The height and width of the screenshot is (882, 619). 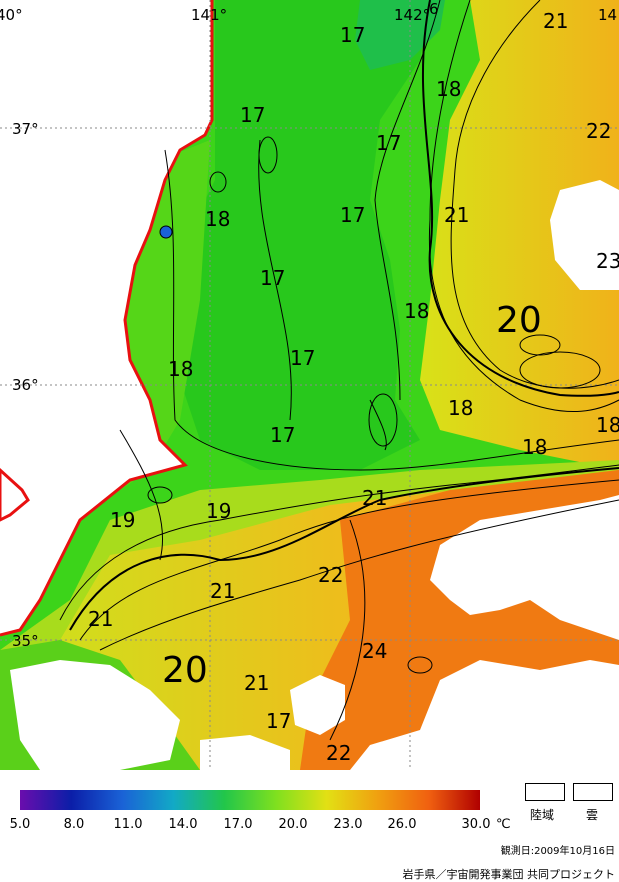 What do you see at coordinates (183, 824) in the screenshot?
I see `colorbar-tick: 14.0` at bounding box center [183, 824].